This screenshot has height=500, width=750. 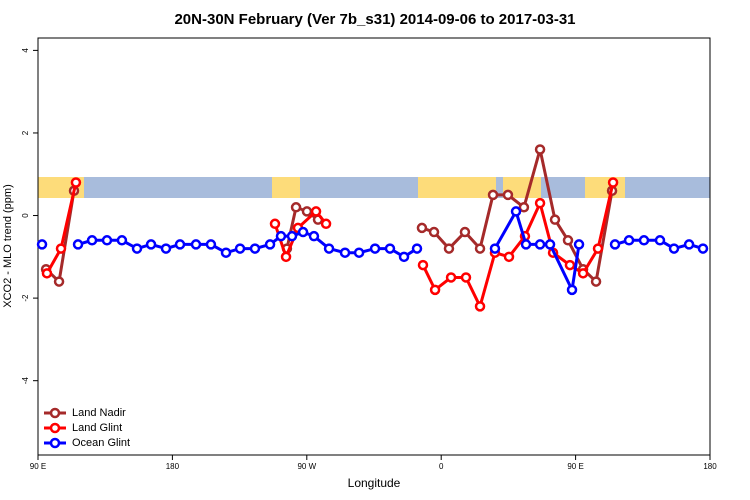 I want to click on y-axis-label: XCO2 - MLO trend (ppm), so click(x=8, y=245).